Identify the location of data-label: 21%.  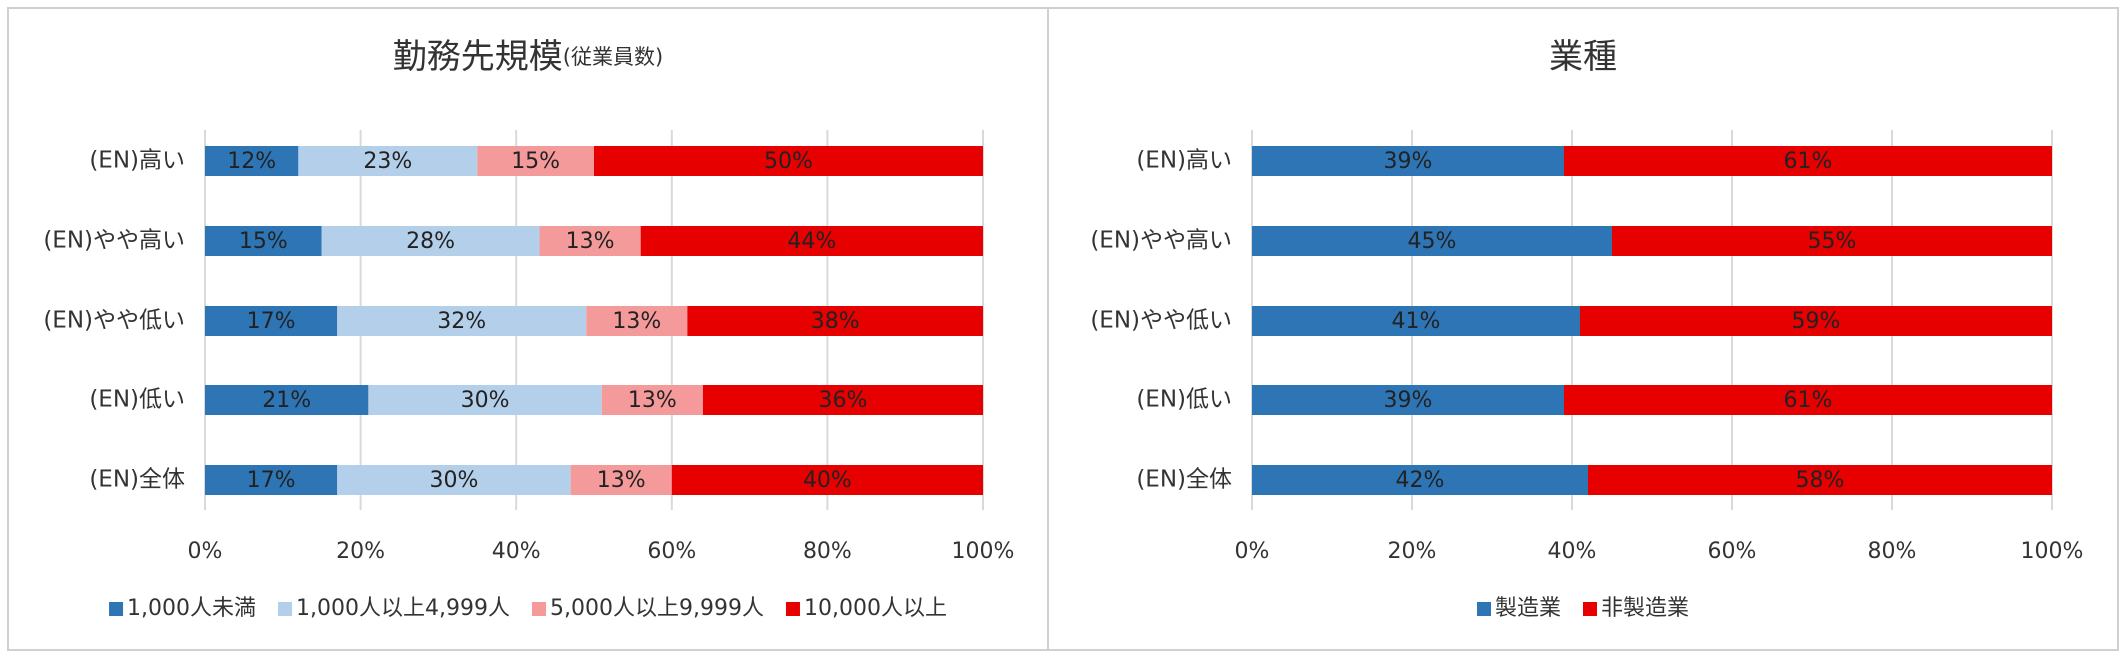
(286, 400).